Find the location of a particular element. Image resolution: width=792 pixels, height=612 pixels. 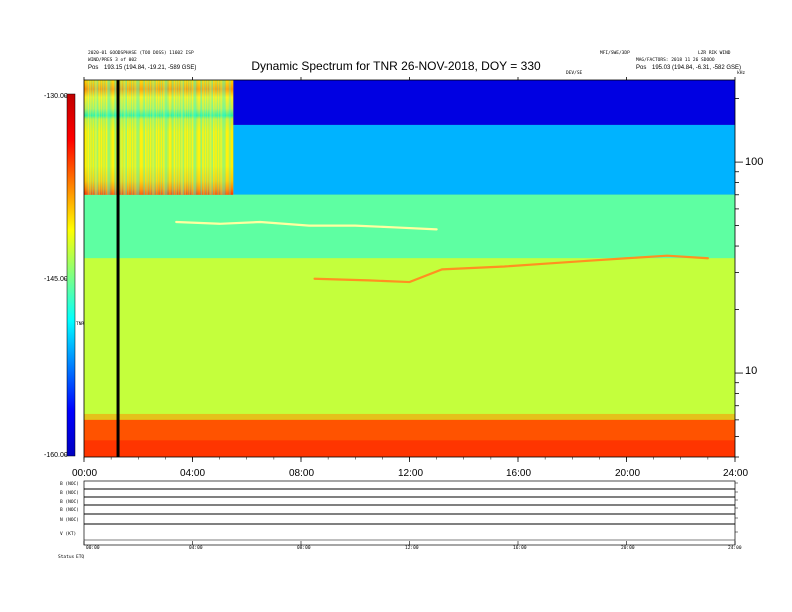

x-tick-1200: 12:00 is located at coordinates (411, 473).